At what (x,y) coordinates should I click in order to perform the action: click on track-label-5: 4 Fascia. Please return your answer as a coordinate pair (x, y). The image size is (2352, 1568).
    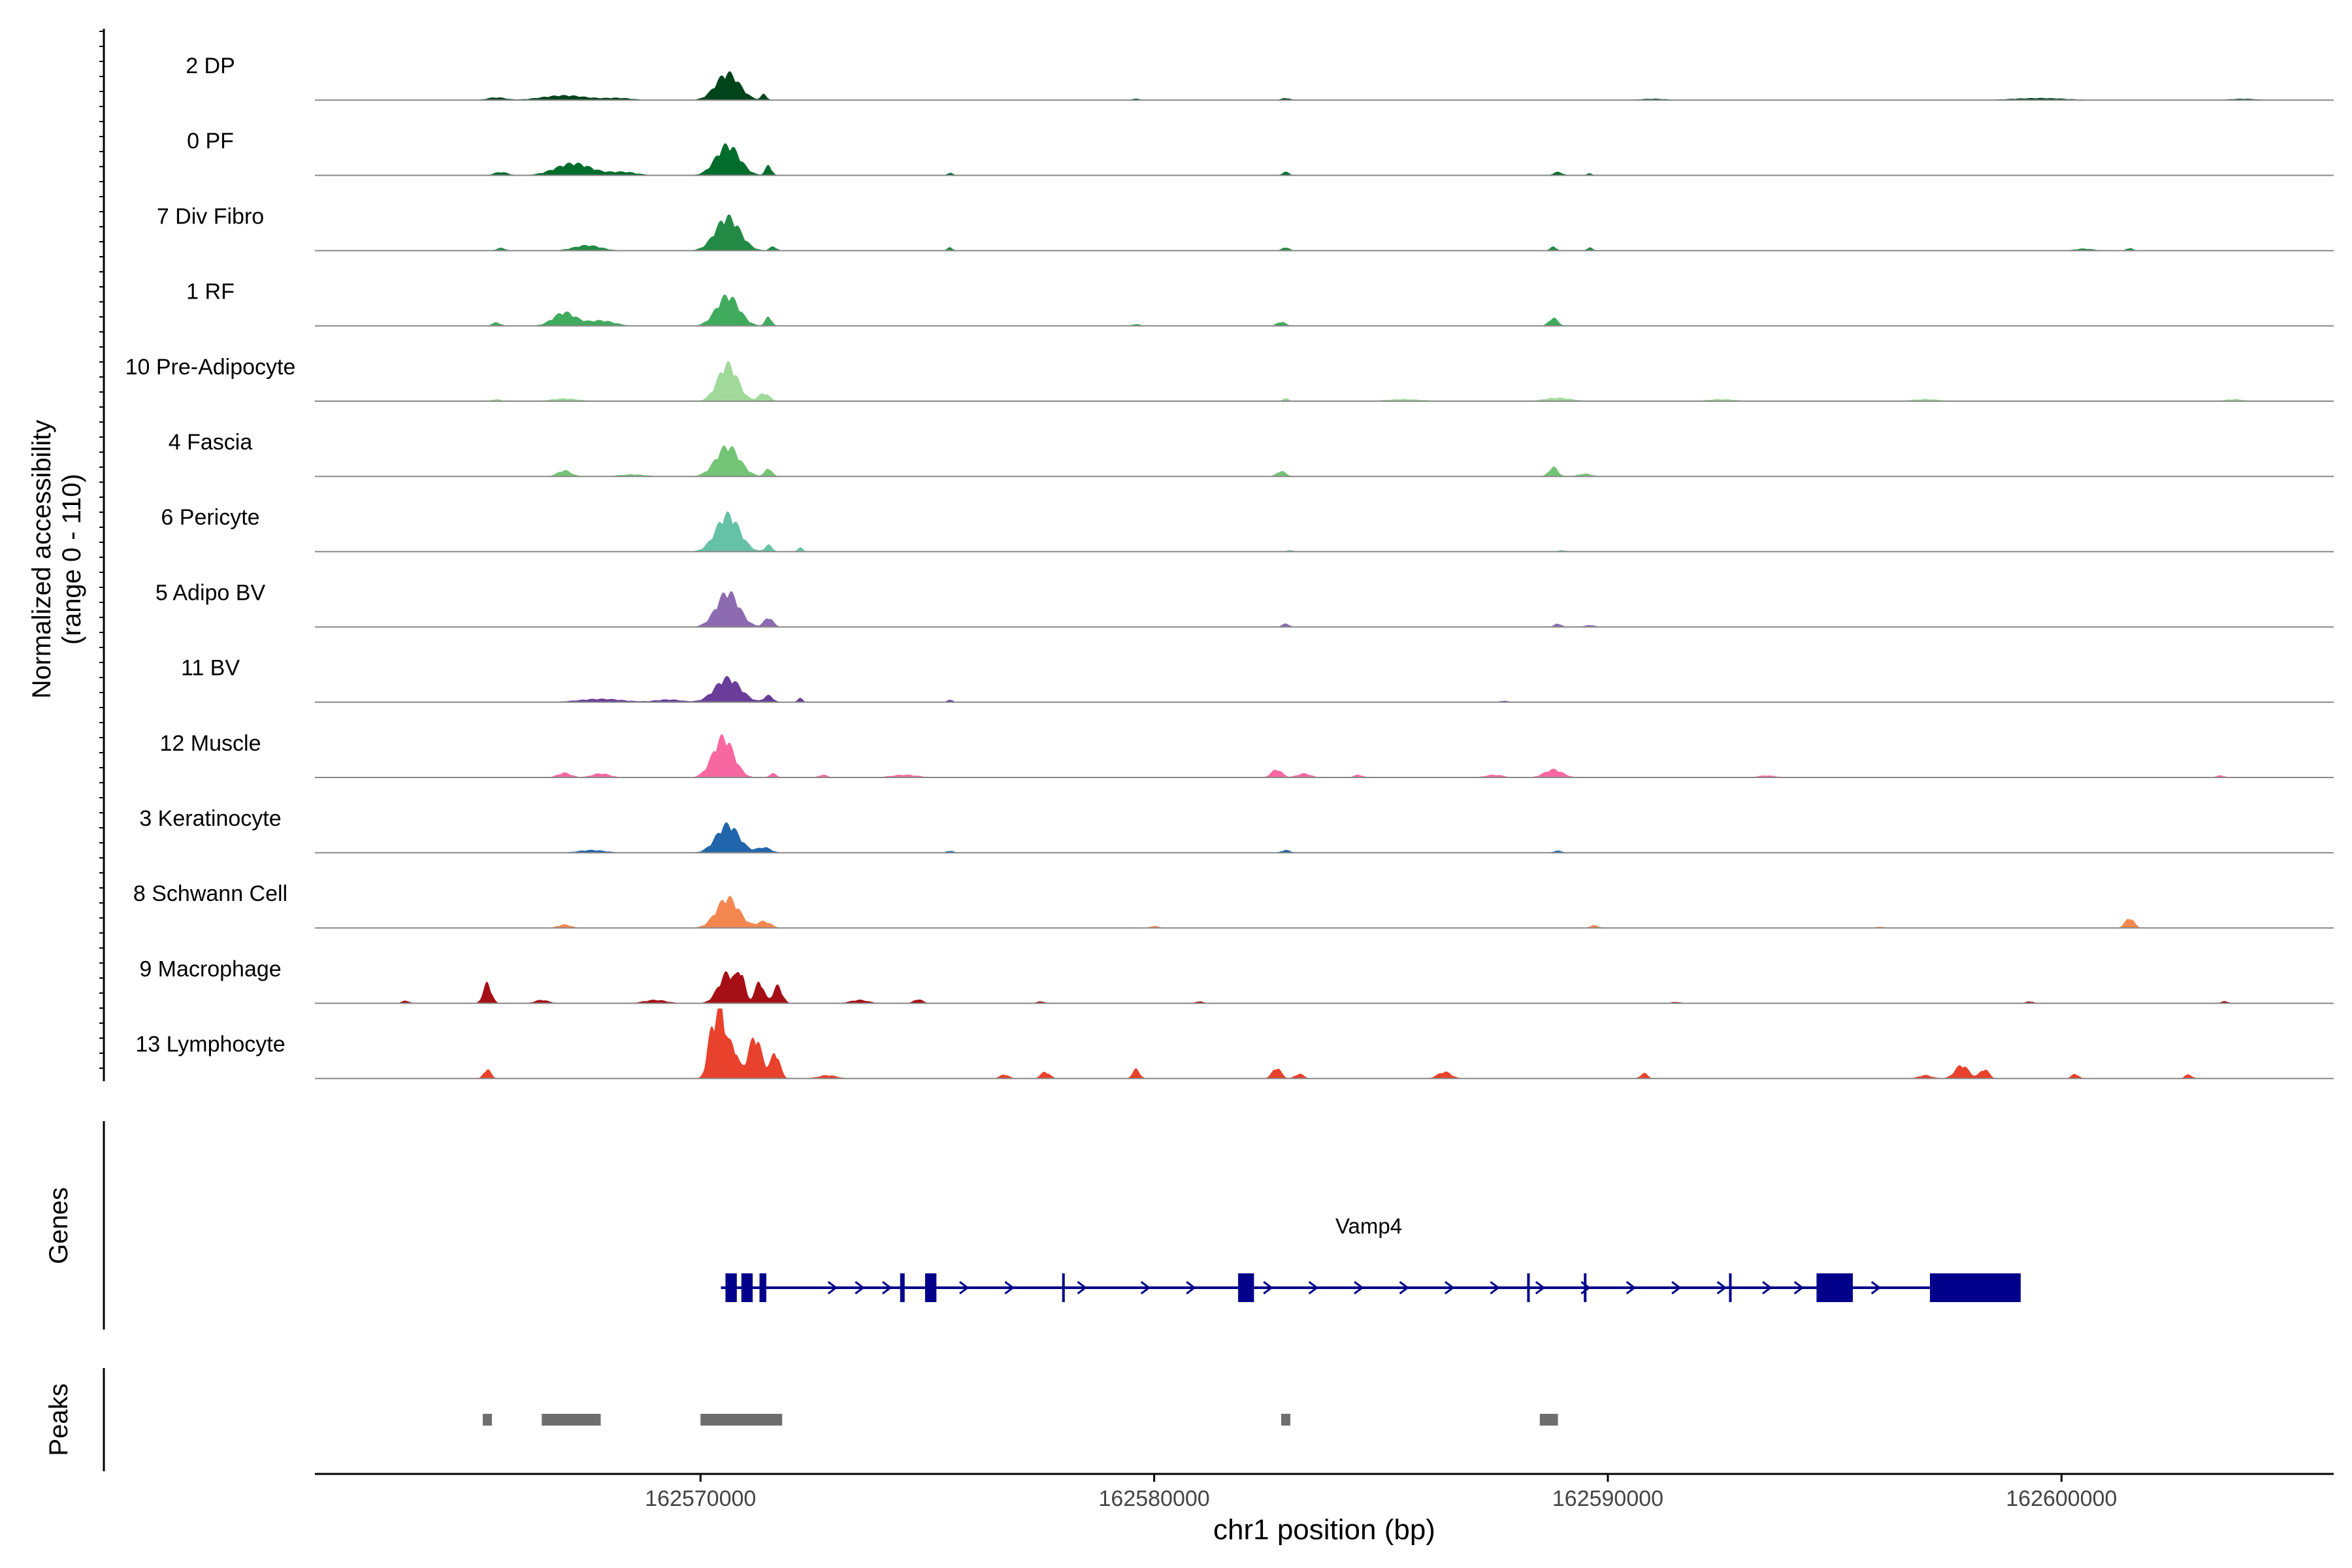
    Looking at the image, I should click on (211, 442).